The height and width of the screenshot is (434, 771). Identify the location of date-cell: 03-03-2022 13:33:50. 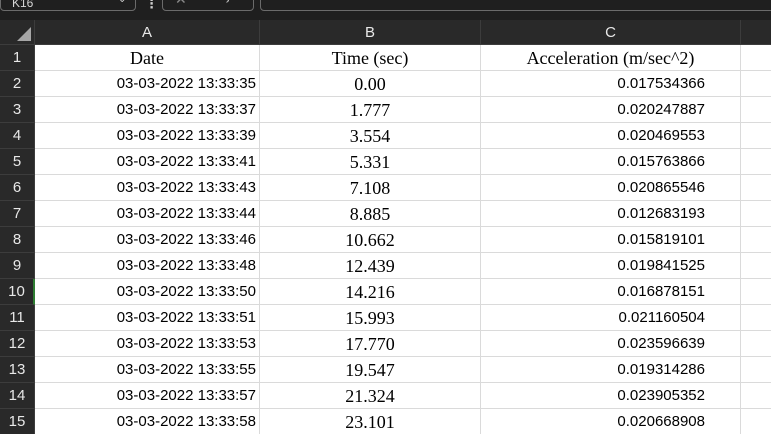
(147, 292).